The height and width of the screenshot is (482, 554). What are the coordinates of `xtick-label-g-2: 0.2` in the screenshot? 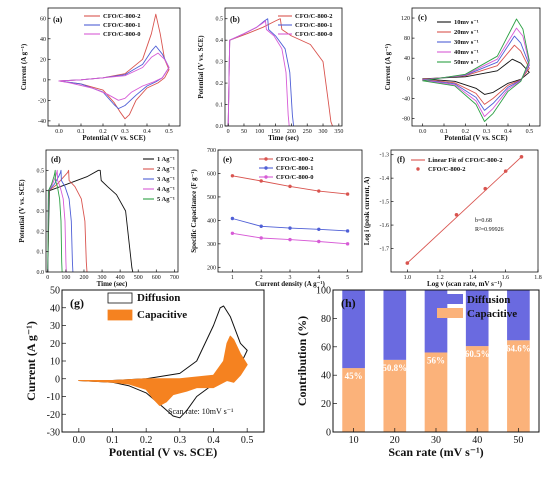 It's located at (146, 440).